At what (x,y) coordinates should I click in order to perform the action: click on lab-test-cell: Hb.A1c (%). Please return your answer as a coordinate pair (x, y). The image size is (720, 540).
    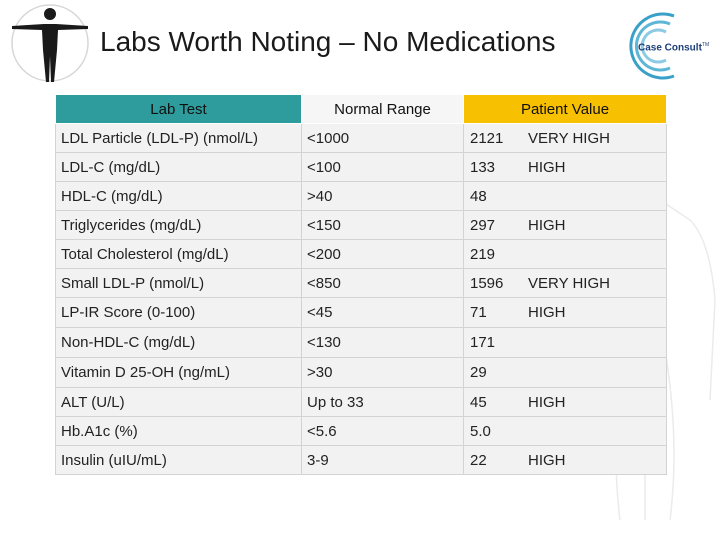
    Looking at the image, I should click on (178, 431).